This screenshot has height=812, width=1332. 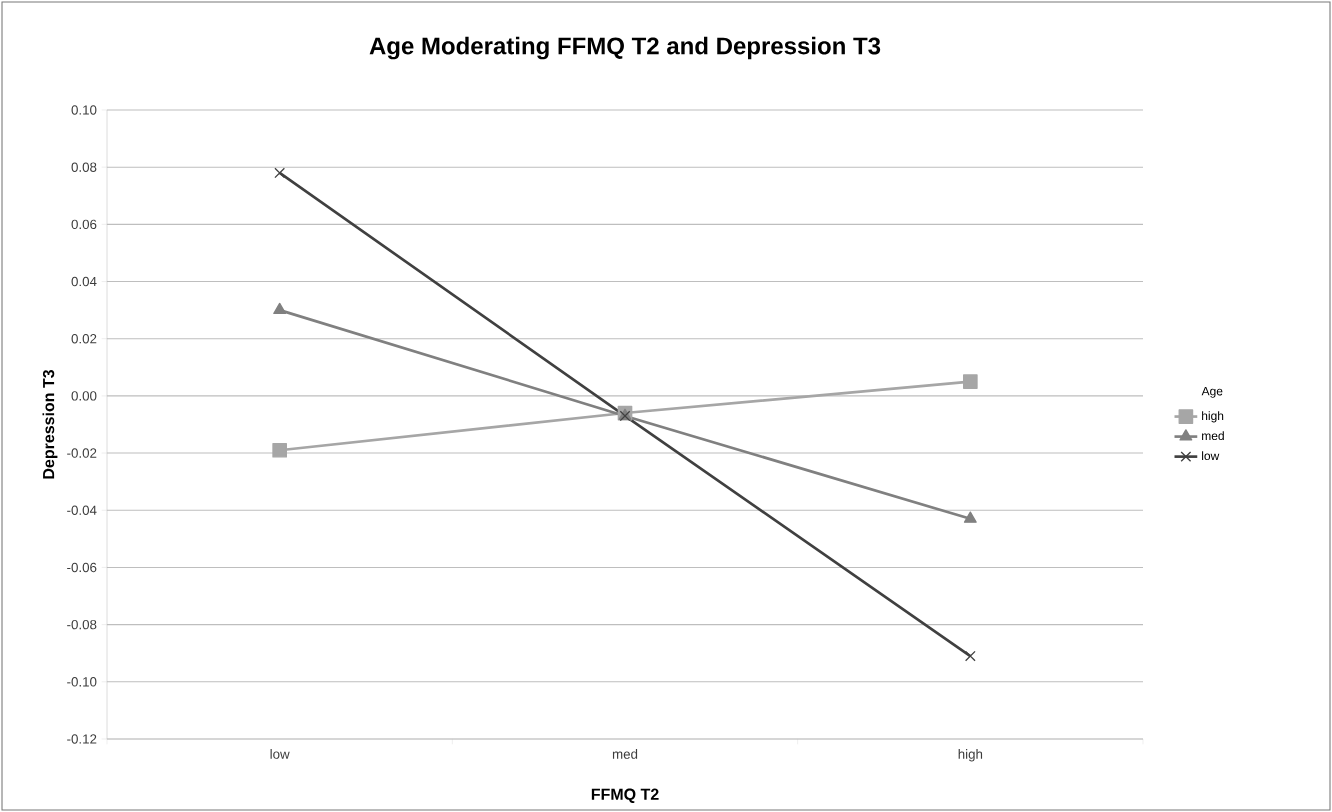 I want to click on y-tick-label: 0.10, so click(x=84, y=110).